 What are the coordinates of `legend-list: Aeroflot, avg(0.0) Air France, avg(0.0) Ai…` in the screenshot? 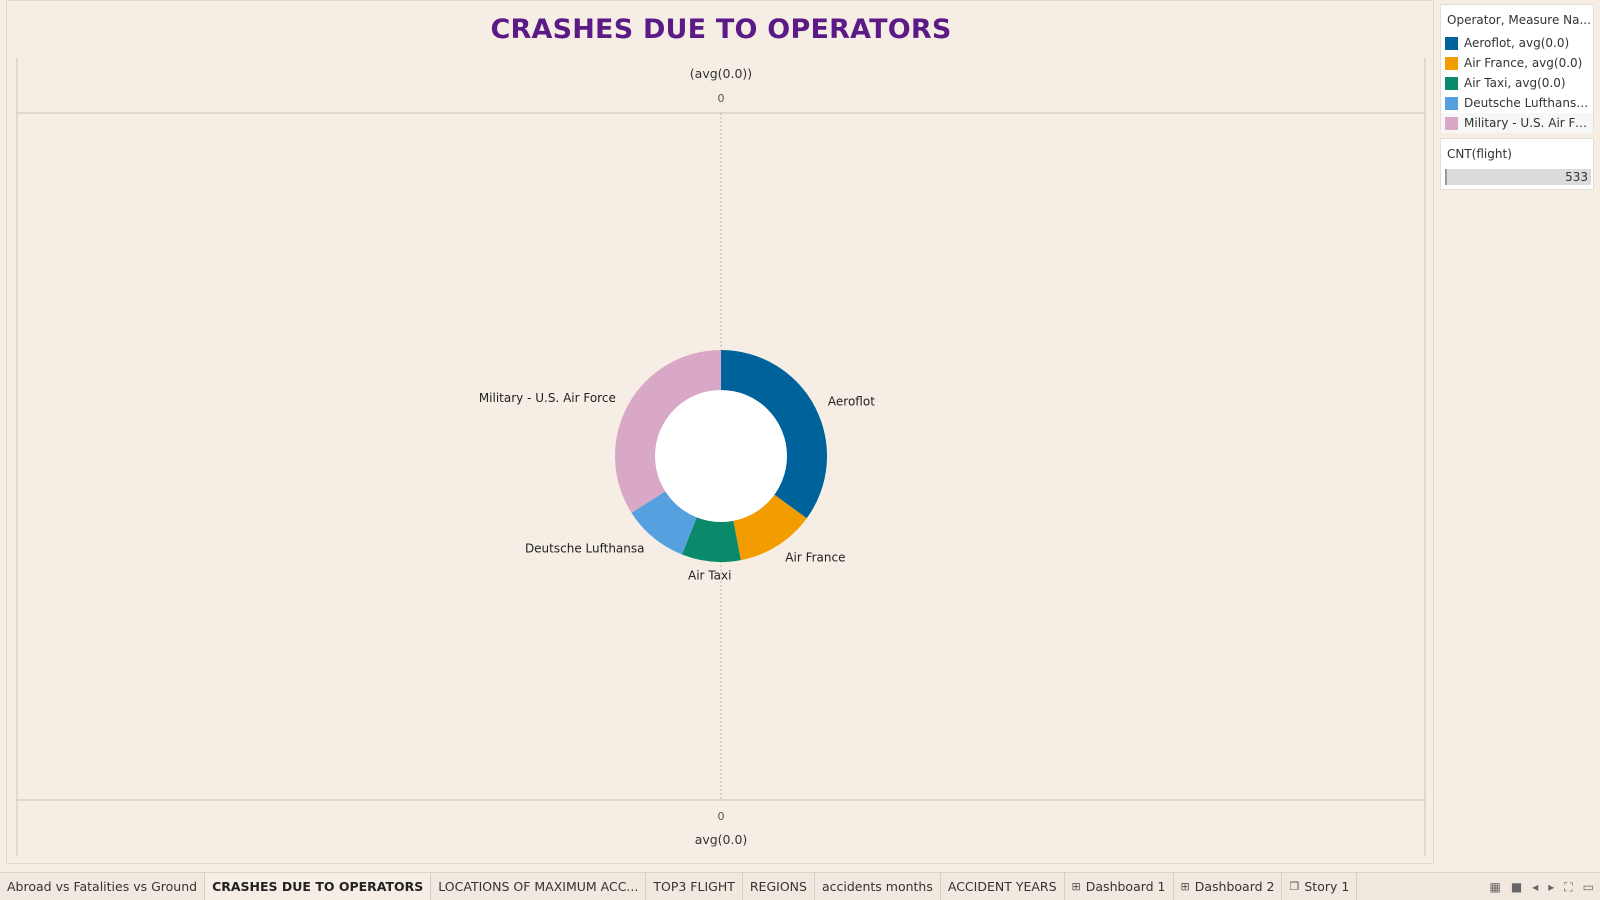 It's located at (1517, 83).